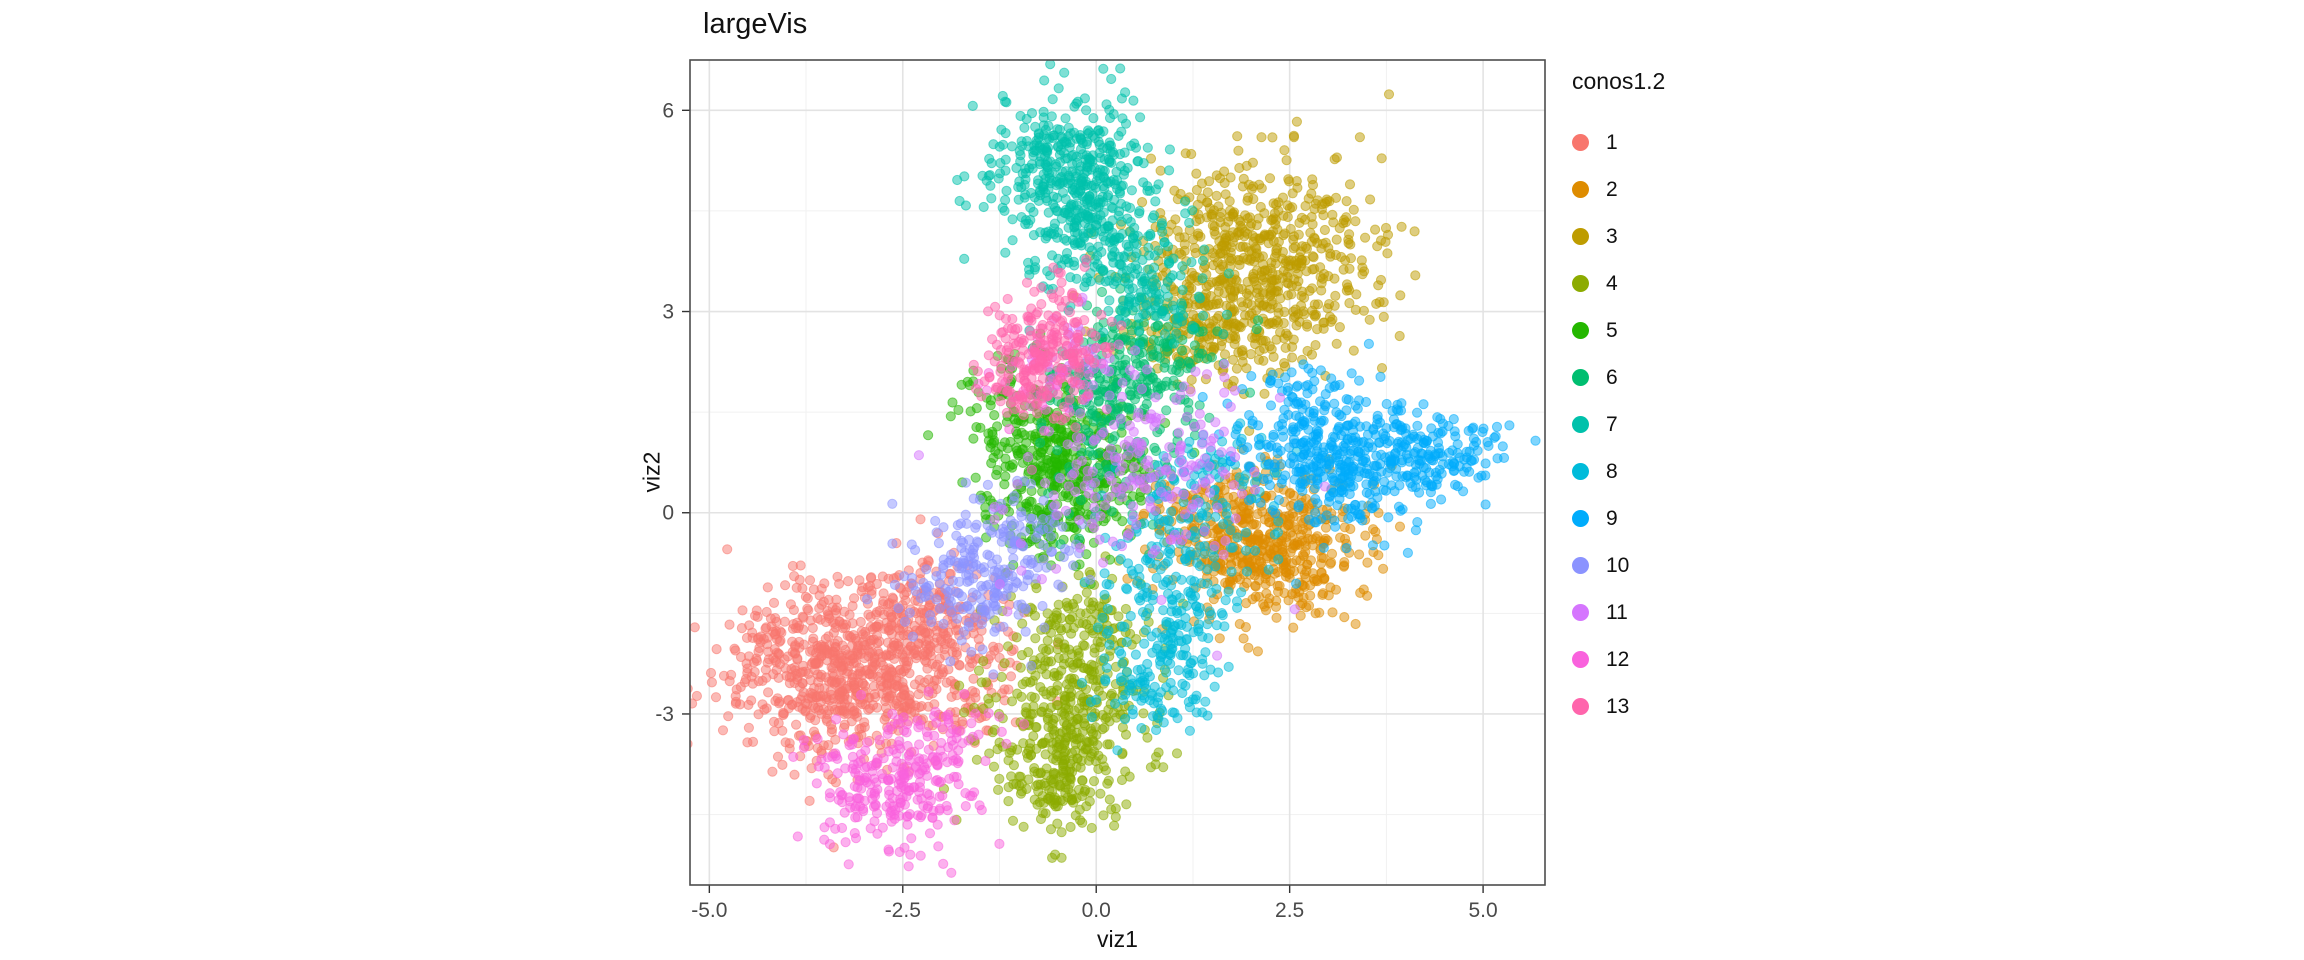 The width and height of the screenshot is (2304, 960). I want to click on y-axis-title: viz2, so click(651, 472).